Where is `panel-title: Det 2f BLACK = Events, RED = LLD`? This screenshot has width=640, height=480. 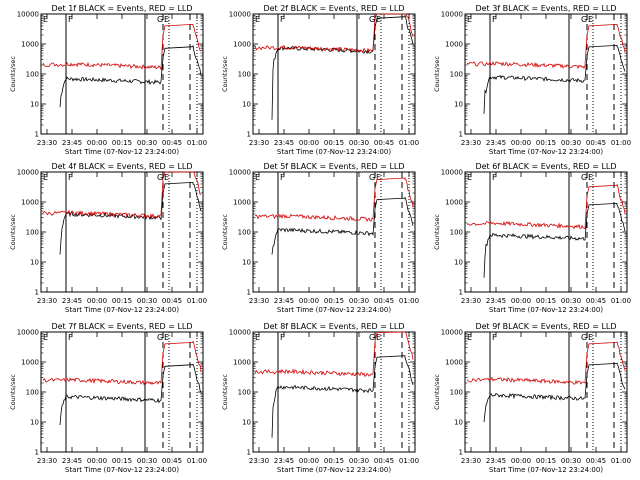
panel-title: Det 2f BLACK = Events, RED = LLD is located at coordinates (333, 8).